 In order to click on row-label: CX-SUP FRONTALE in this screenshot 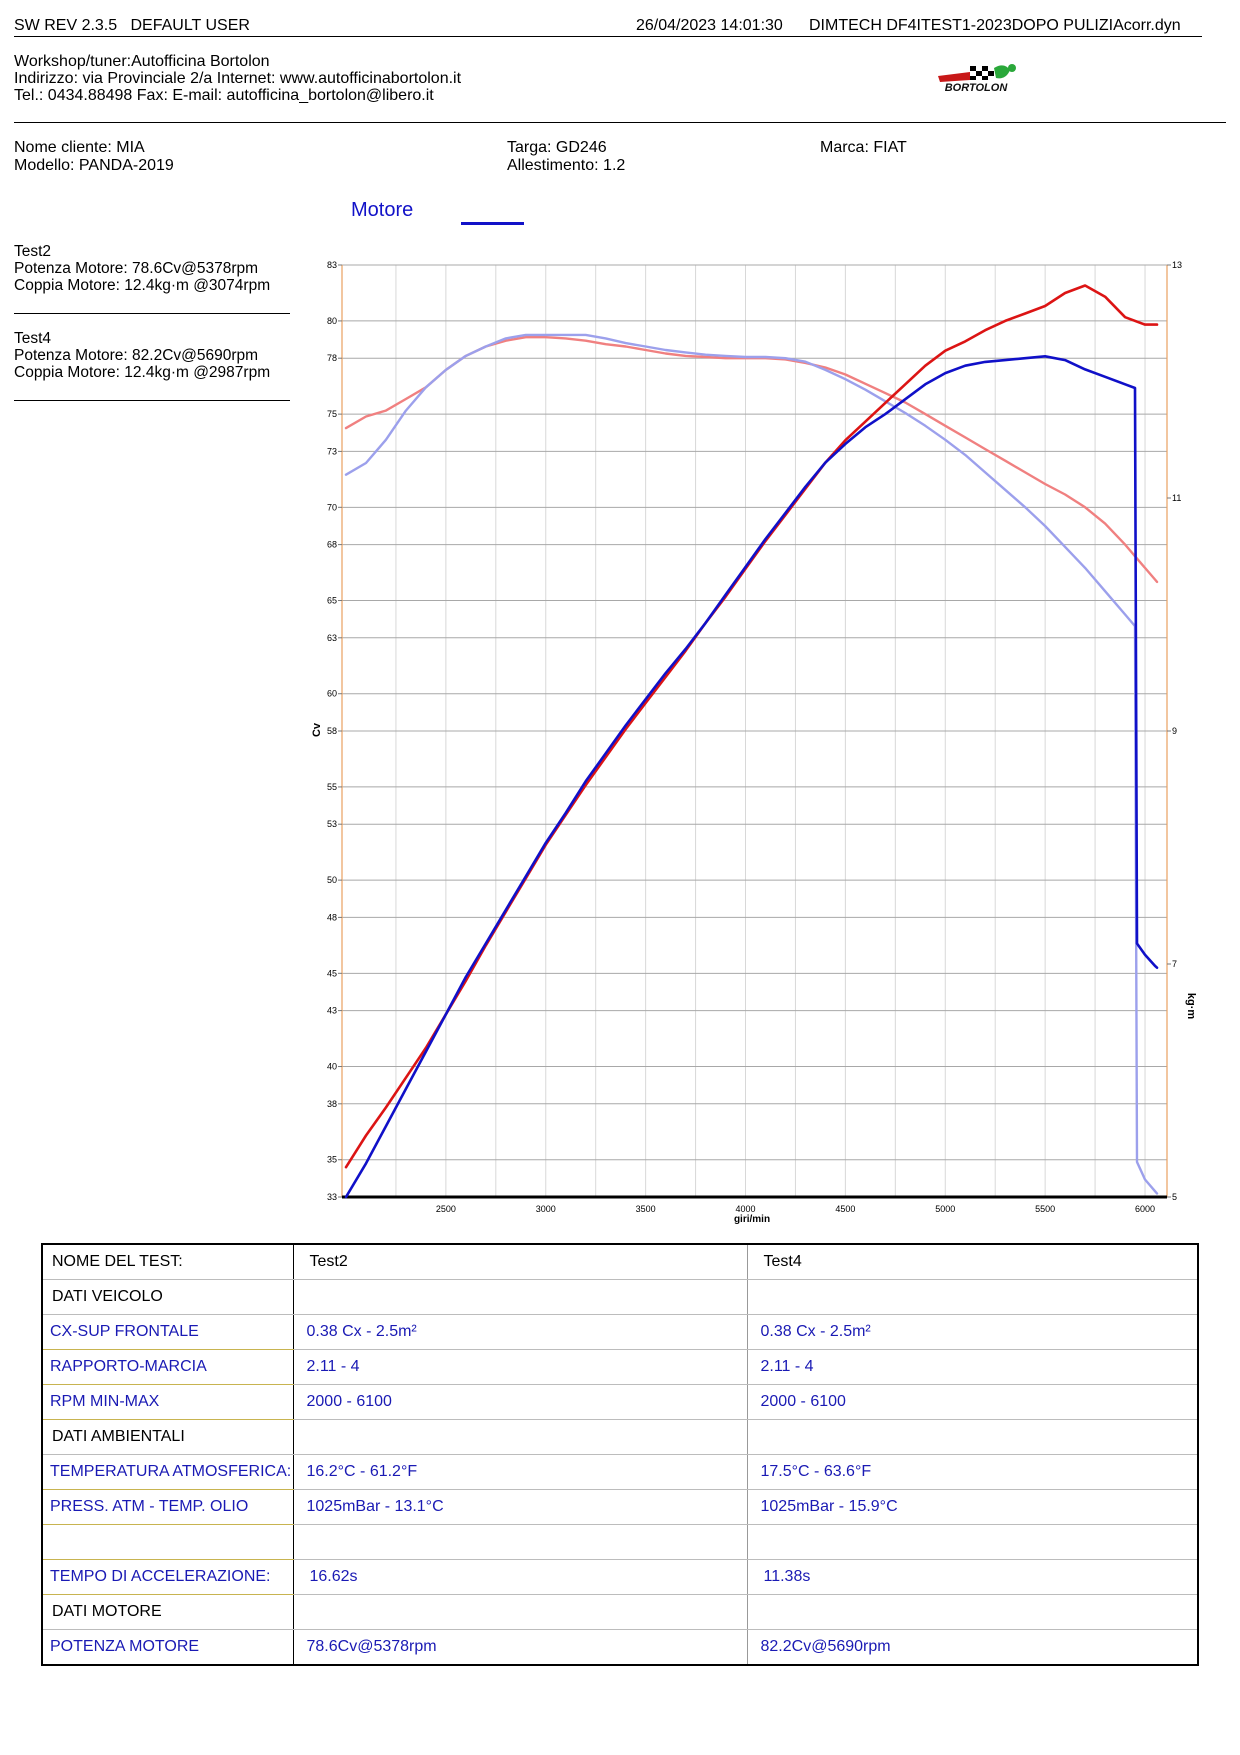, I will do `click(168, 1332)`.